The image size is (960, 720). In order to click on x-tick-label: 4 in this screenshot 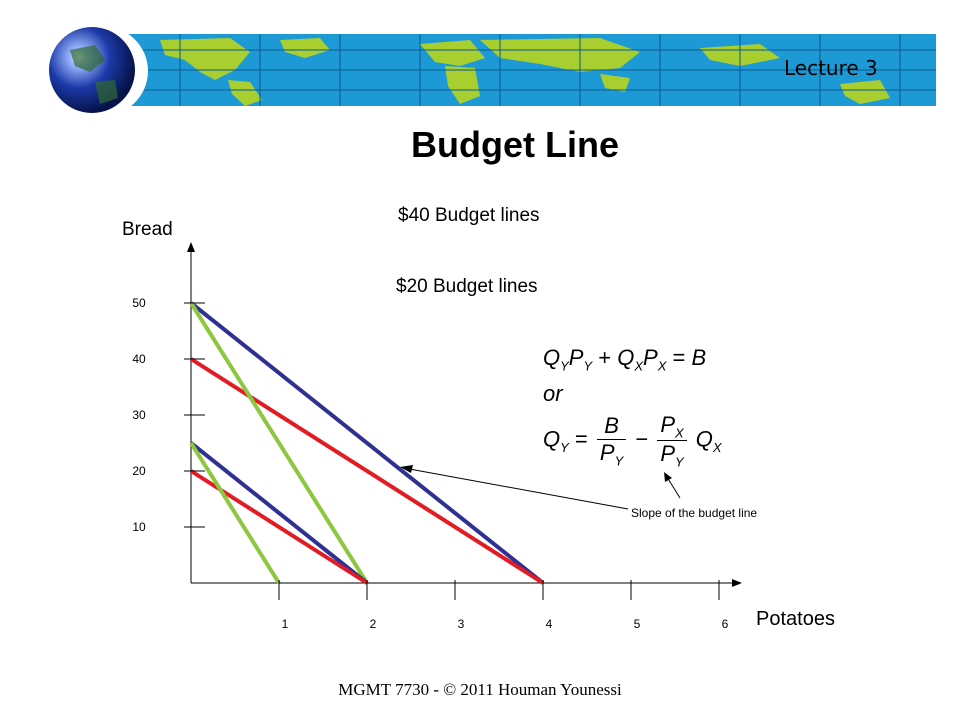, I will do `click(549, 624)`.